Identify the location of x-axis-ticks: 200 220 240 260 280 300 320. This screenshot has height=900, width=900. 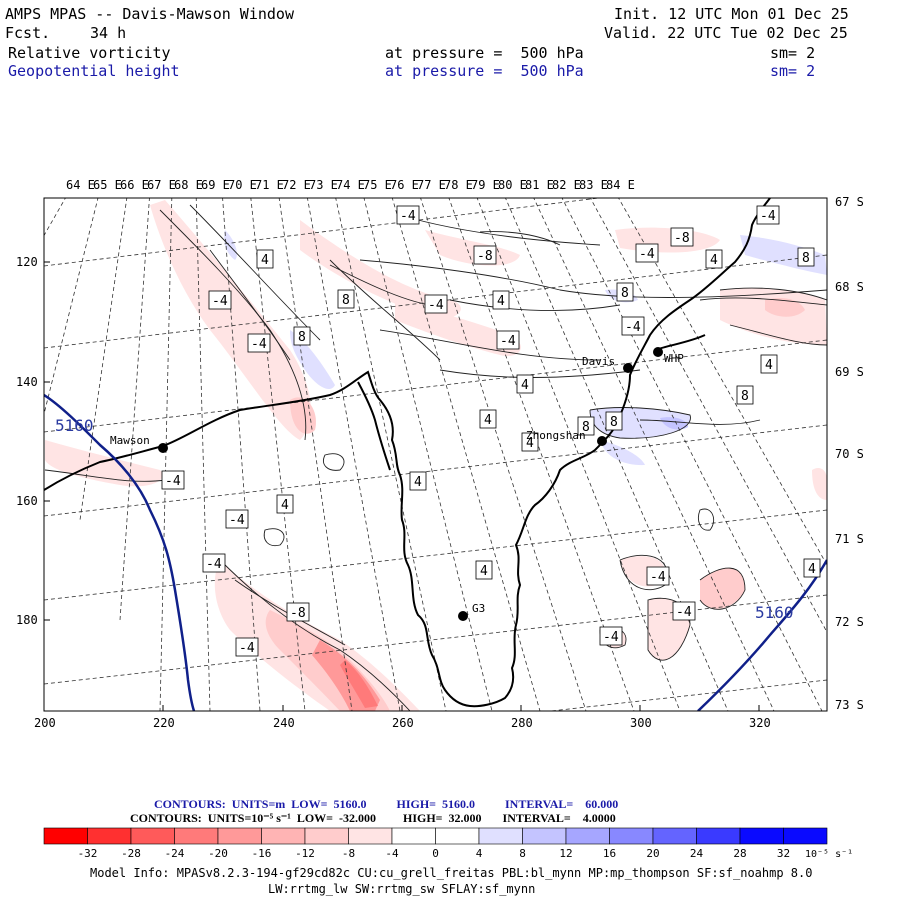
(402, 717).